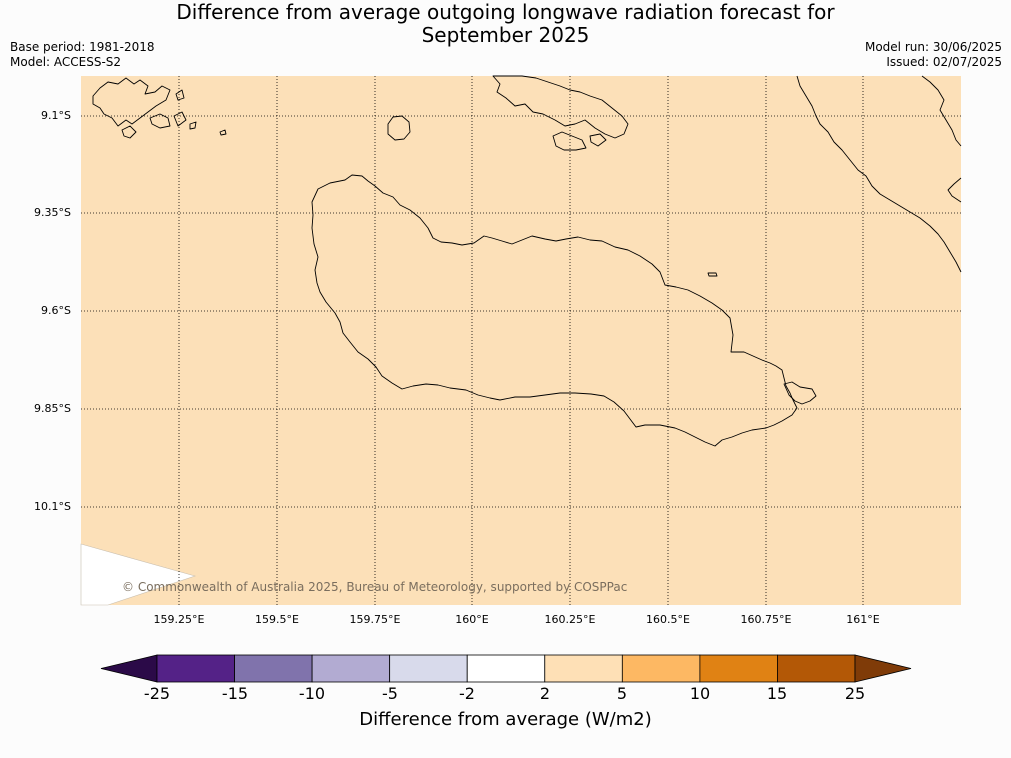 The image size is (1011, 758). What do you see at coordinates (467, 693) in the screenshot?
I see `colorbar-tick: -2` at bounding box center [467, 693].